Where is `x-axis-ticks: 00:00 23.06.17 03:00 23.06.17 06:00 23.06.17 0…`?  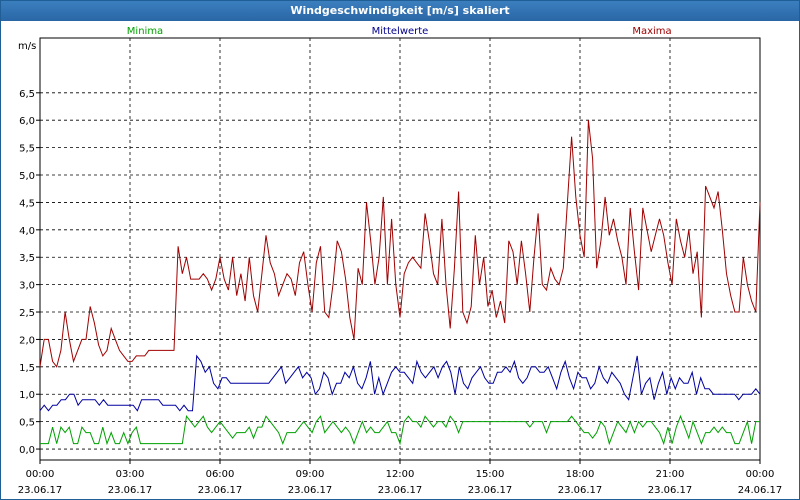
x-axis-ticks: 00:00 23.06.17 03:00 23.06.17 06:00 23.06.17 0… is located at coordinates (400, 478).